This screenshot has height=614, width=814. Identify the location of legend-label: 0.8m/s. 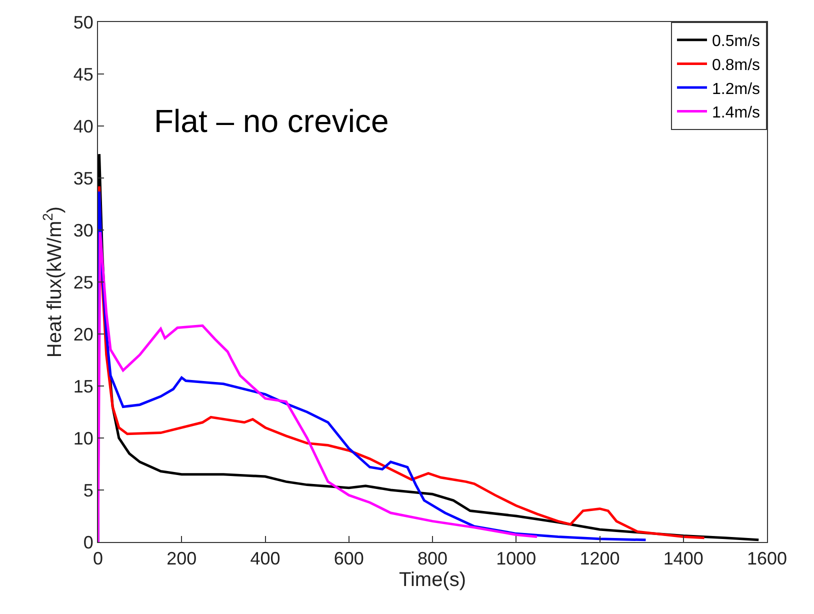
(736, 65).